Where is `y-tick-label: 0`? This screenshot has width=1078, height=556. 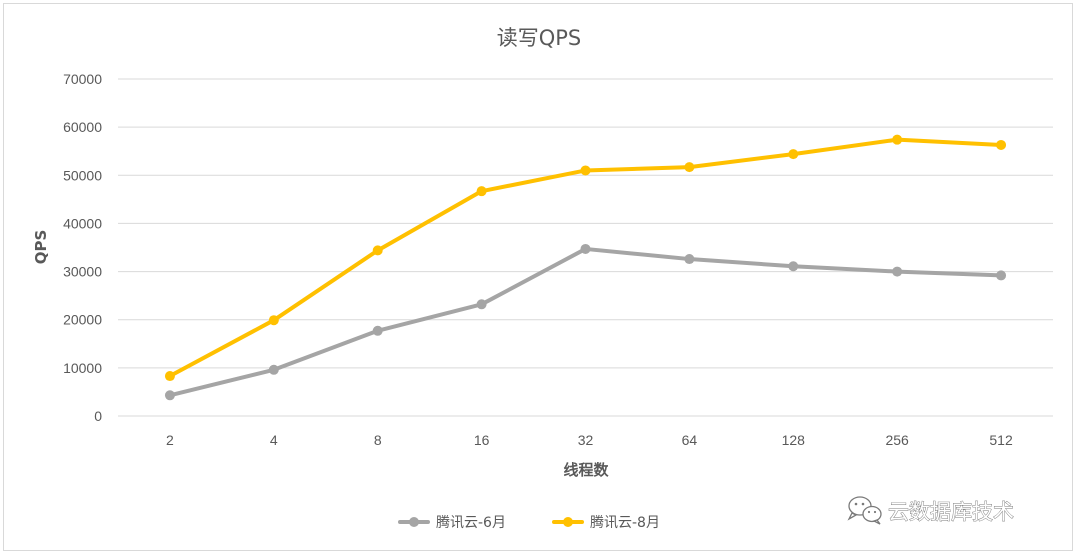 y-tick-label: 0 is located at coordinates (98, 416).